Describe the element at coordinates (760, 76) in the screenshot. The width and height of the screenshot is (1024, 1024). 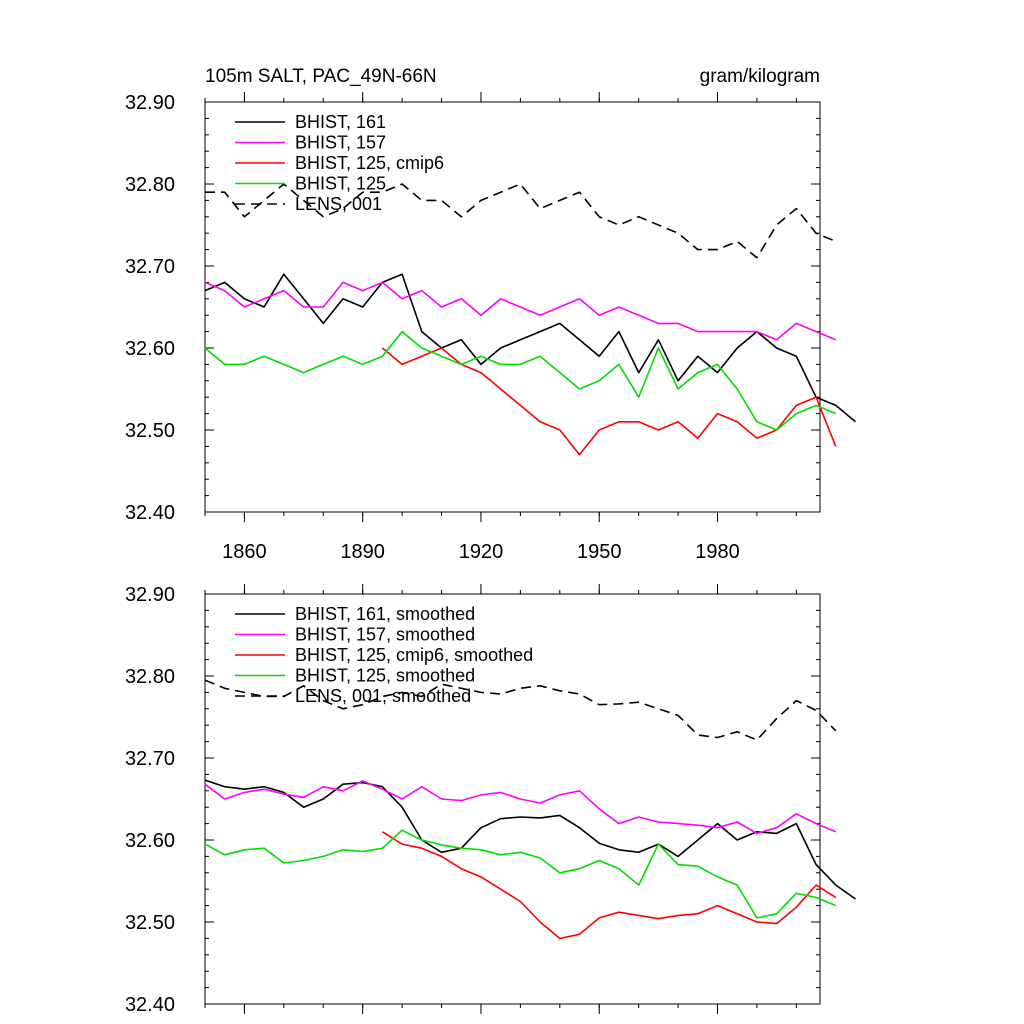
I see `top-panel-units: gram/kilogram` at that location.